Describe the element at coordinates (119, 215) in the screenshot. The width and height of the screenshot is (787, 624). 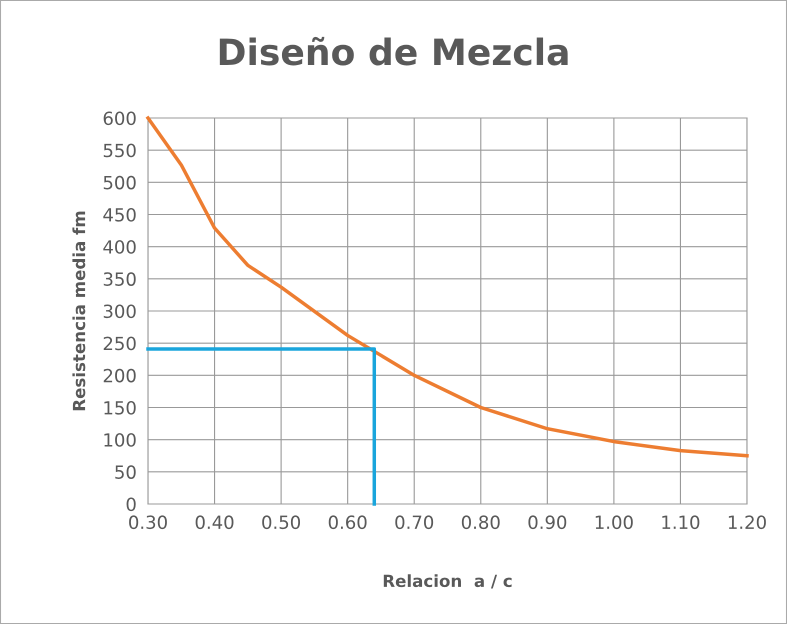
I see `y-tick-label: 450` at that location.